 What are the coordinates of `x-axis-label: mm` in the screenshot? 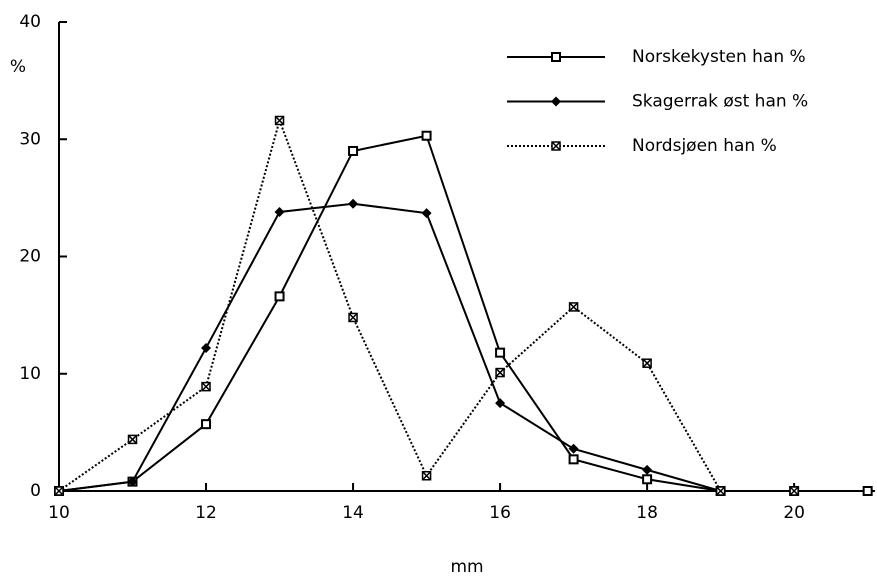 It's located at (466, 567).